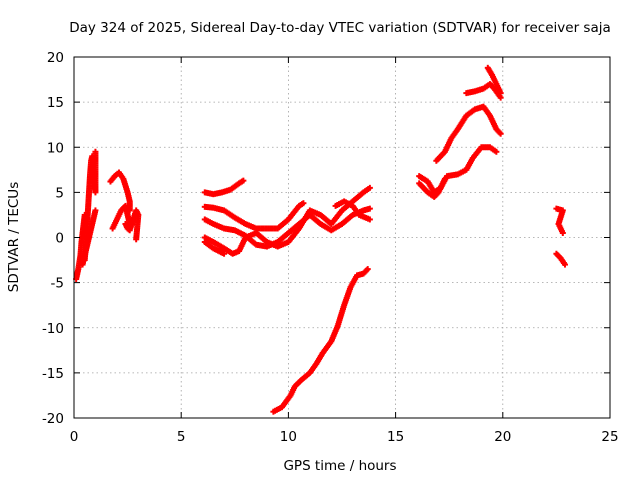 The image size is (640, 480). I want to click on y-tick-label: -5, so click(57, 284).